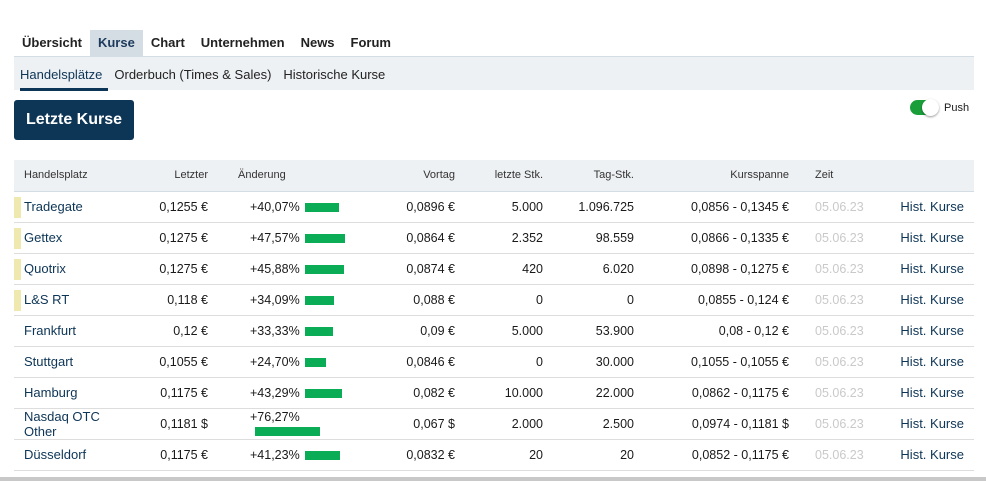 The width and height of the screenshot is (986, 481). I want to click on market-link: Nasdaq OTC Other, so click(74, 424).